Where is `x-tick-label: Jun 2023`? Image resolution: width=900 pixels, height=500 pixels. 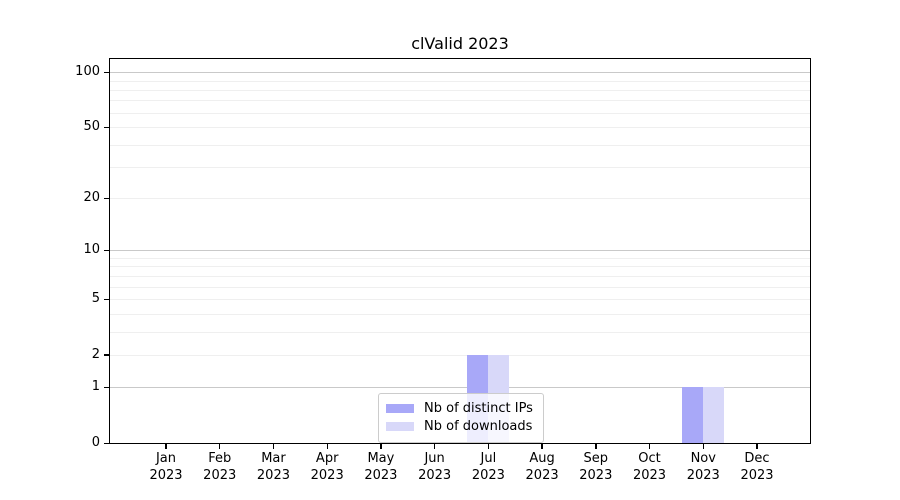 x-tick-label: Jun 2023 is located at coordinates (435, 467).